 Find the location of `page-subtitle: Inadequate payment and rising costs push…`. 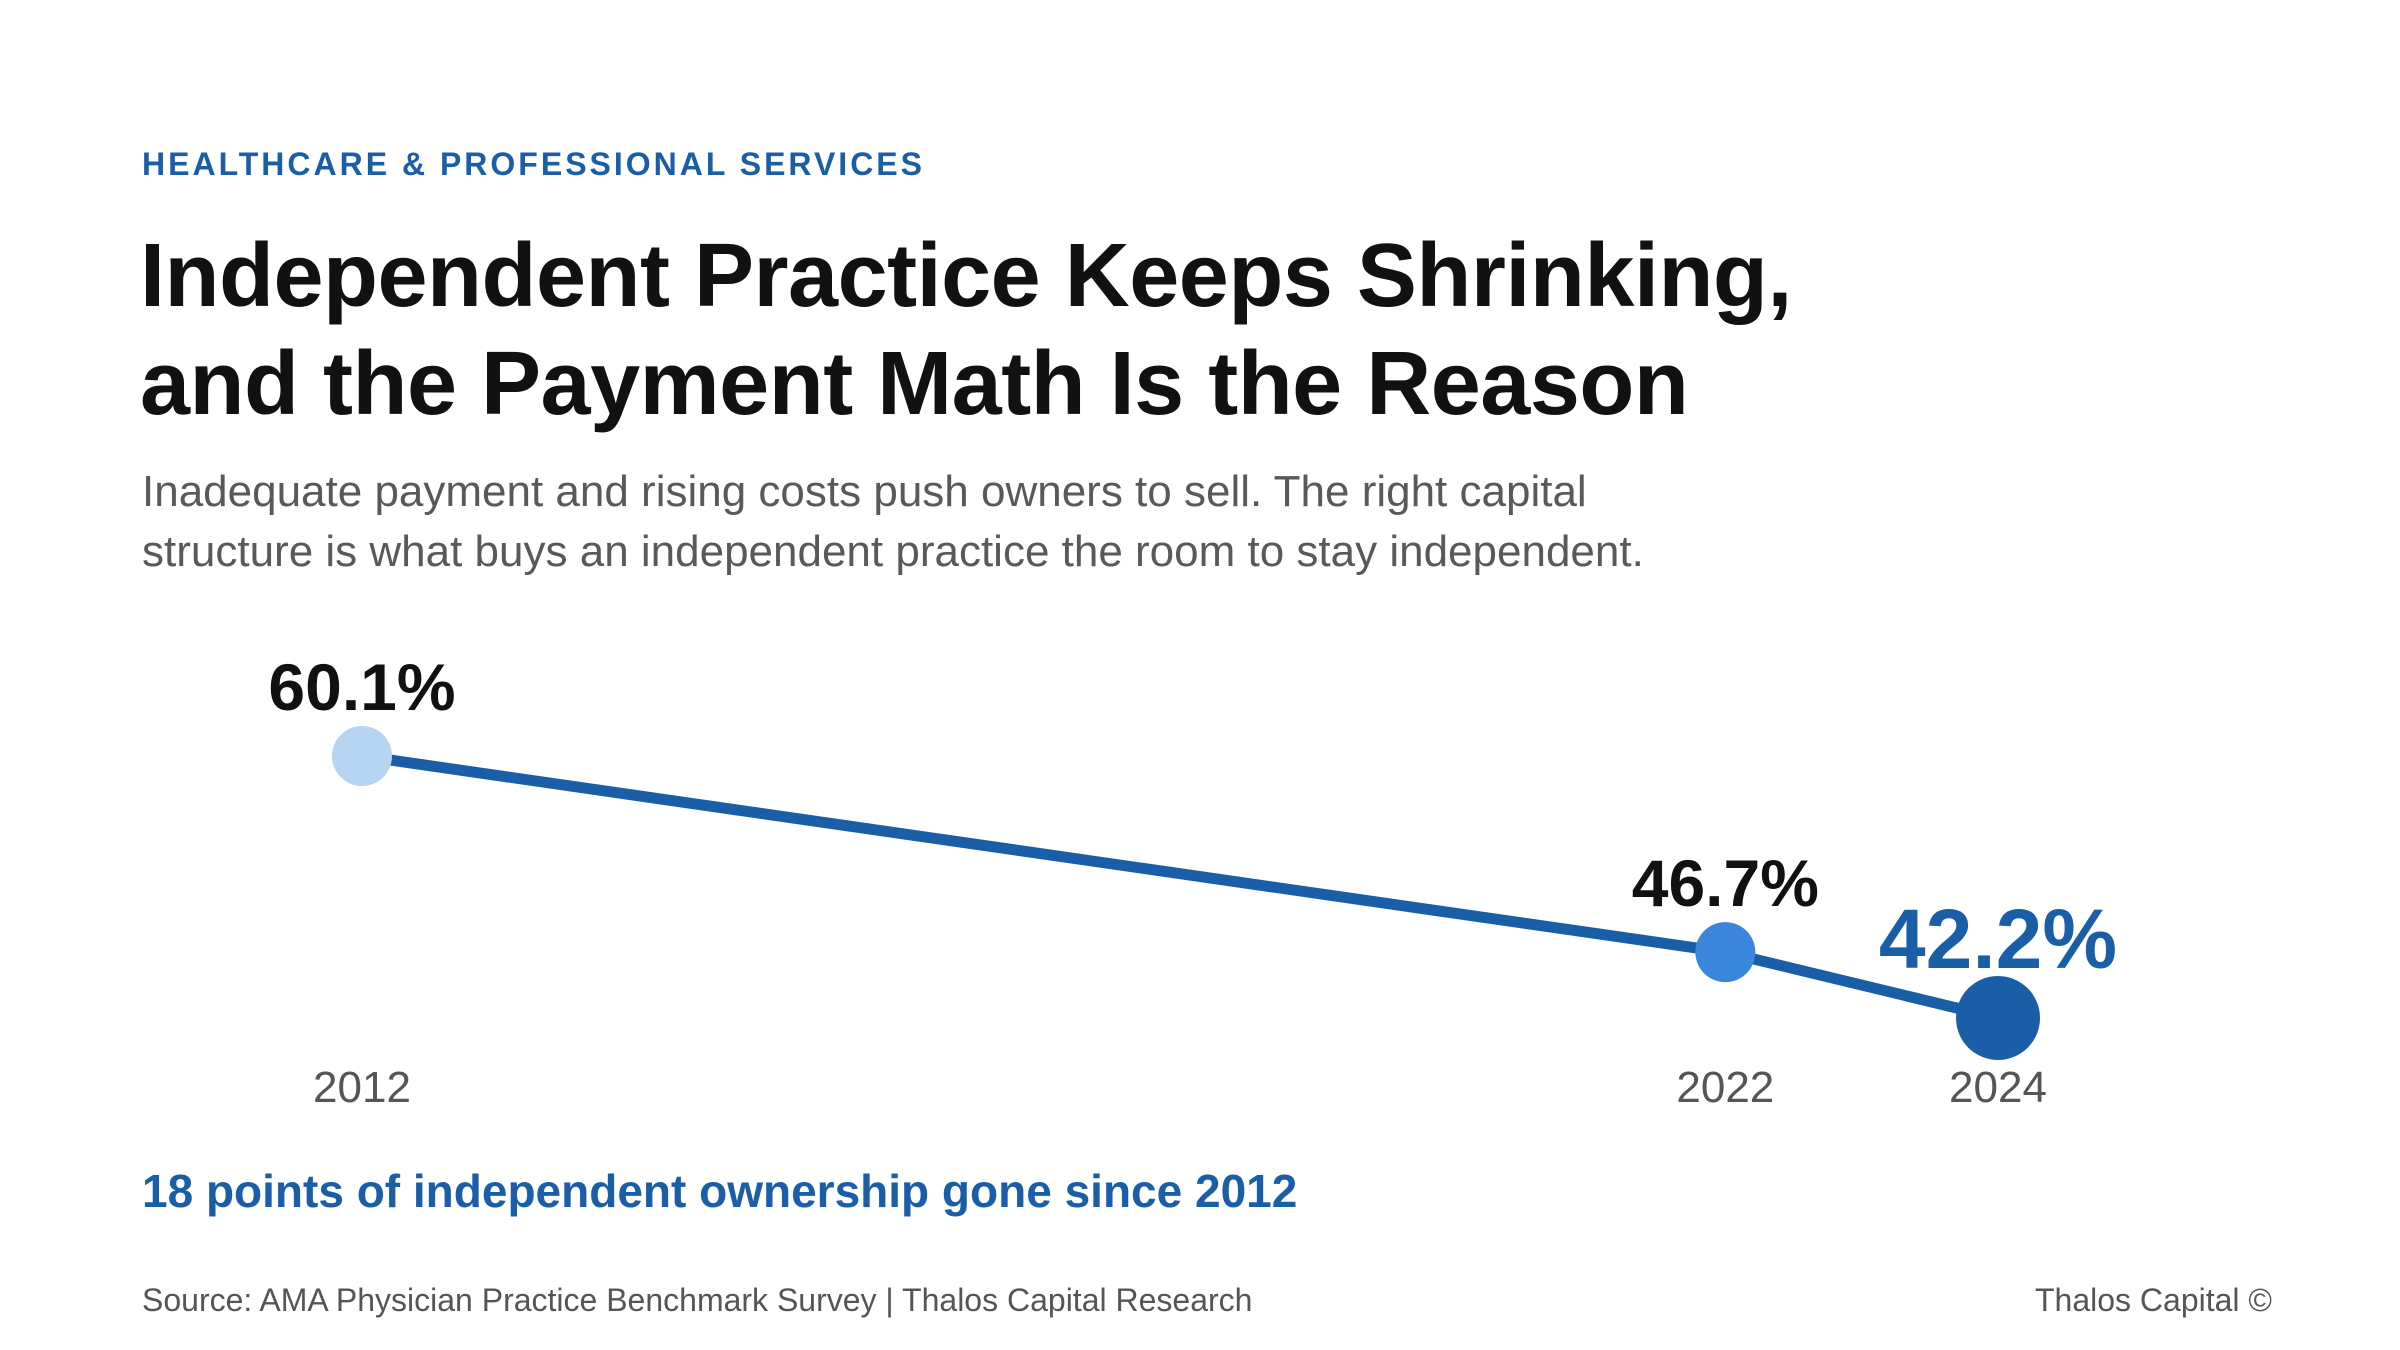

page-subtitle: Inadequate payment and rising costs push… is located at coordinates (1142, 522).